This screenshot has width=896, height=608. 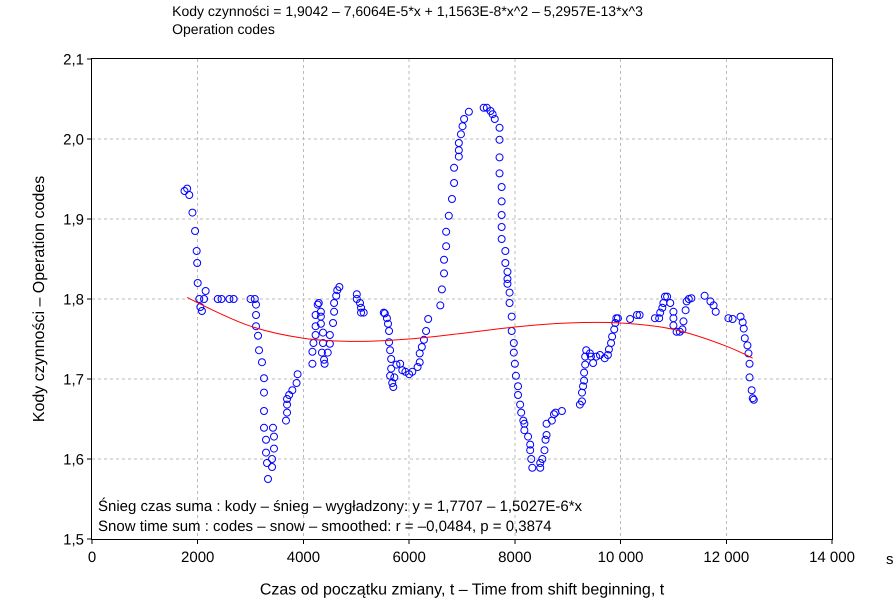 I want to click on x-tick-label: 0, so click(x=92, y=557).